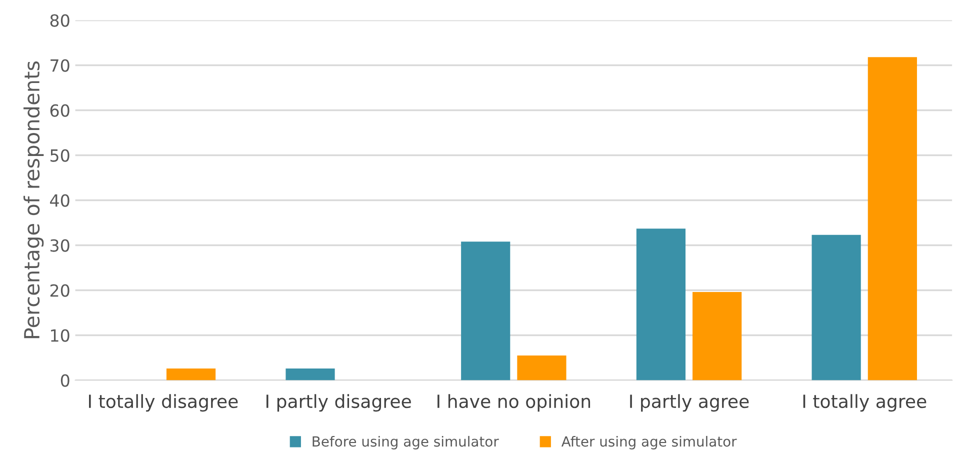 The height and width of the screenshot is (450, 953). I want to click on y-tick-label: 50, so click(60, 155).